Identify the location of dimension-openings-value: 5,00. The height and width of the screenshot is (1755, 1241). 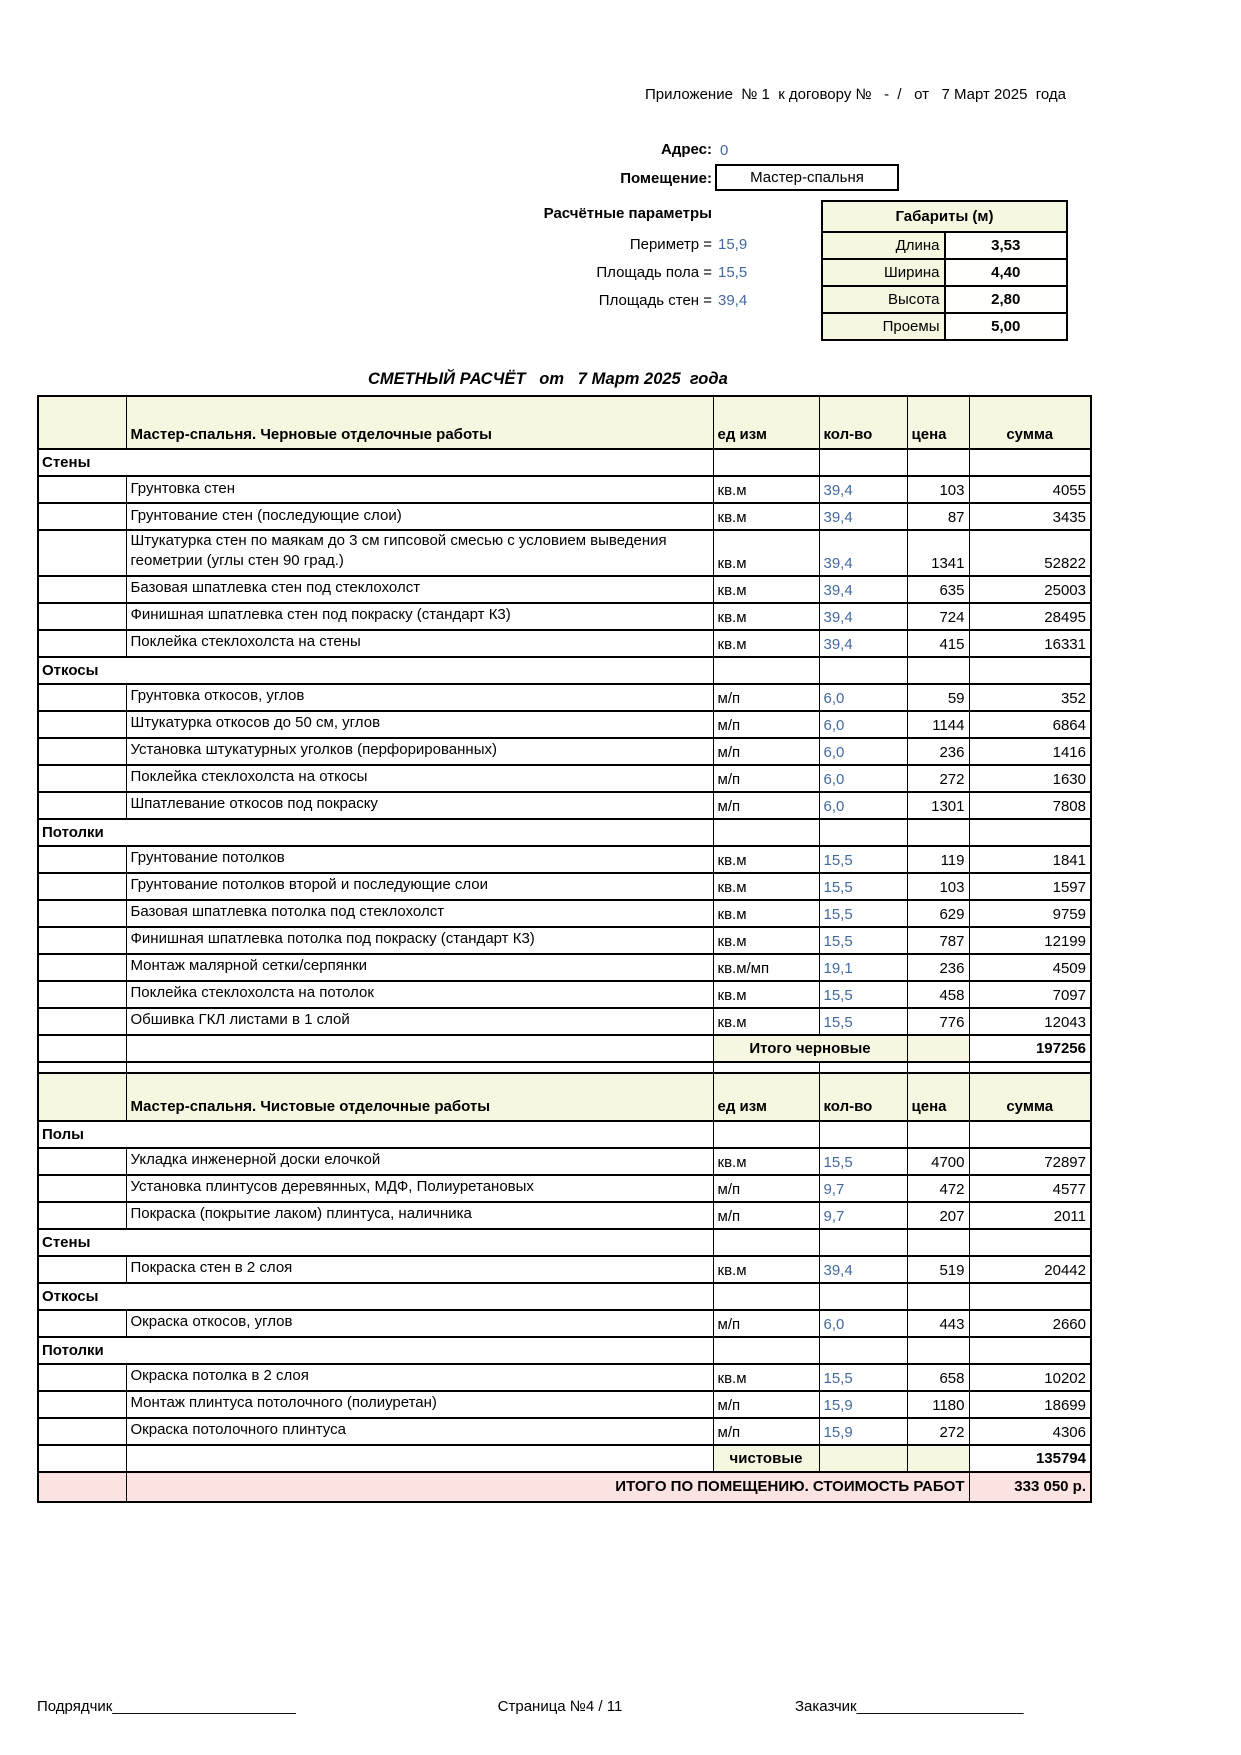
(1005, 326).